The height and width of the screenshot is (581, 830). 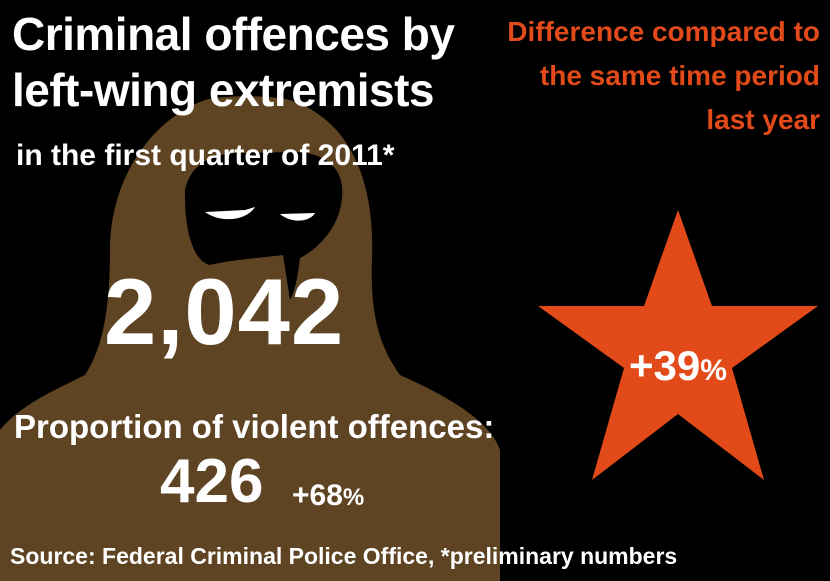 I want to click on infographic-subtitle: in the first quarter of 2011*, so click(x=205, y=155).